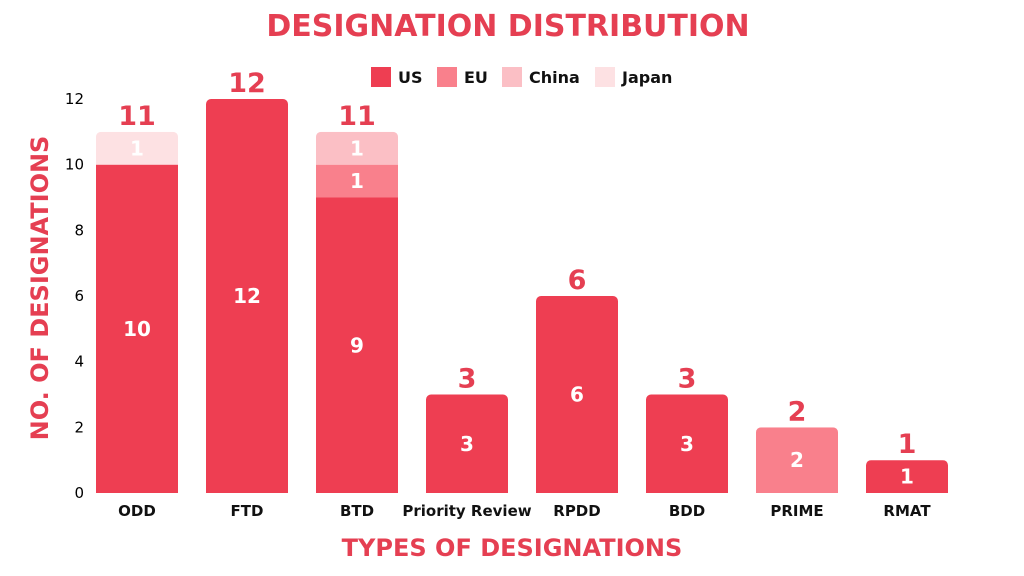  What do you see at coordinates (40, 288) in the screenshot?
I see `y-axis-title: NO. OF DESIGNATIONS` at bounding box center [40, 288].